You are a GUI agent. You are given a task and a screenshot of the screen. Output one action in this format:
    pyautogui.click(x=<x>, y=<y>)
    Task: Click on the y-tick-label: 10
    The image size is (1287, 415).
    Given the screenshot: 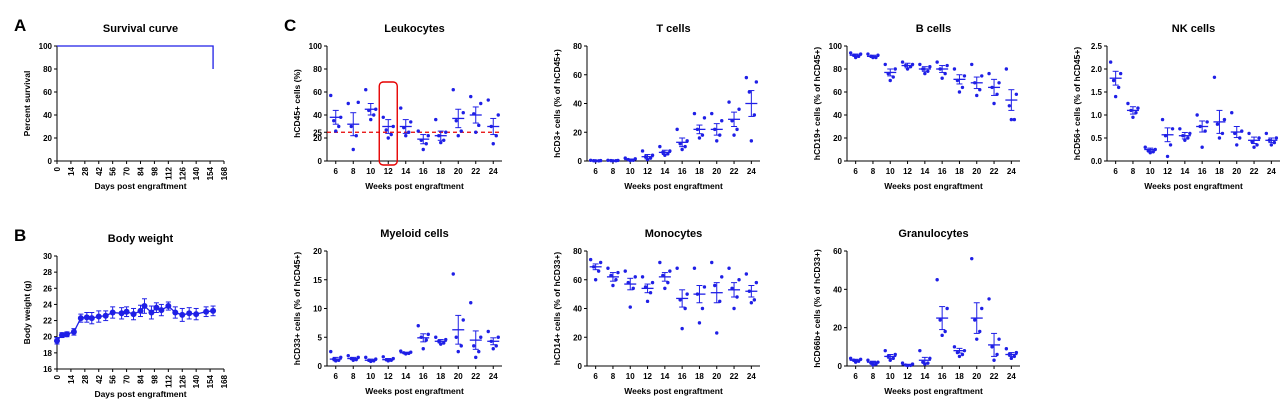 What is the action you would take?
    pyautogui.click(x=317, y=309)
    